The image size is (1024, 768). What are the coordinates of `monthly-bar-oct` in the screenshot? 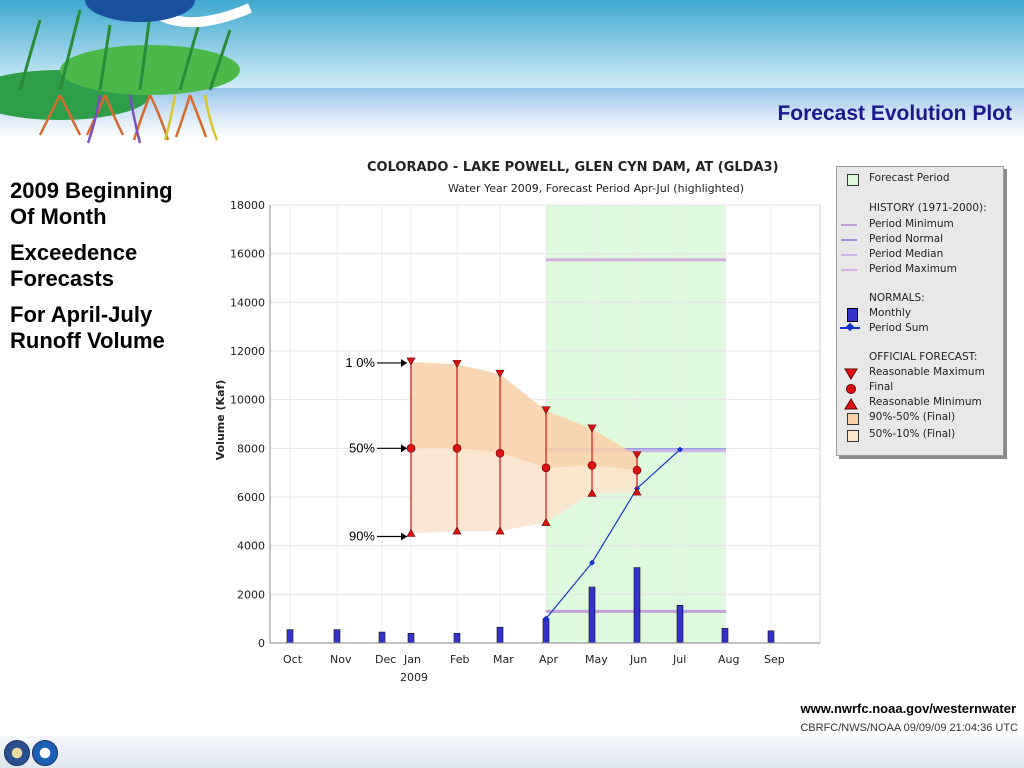 It's located at (290, 636).